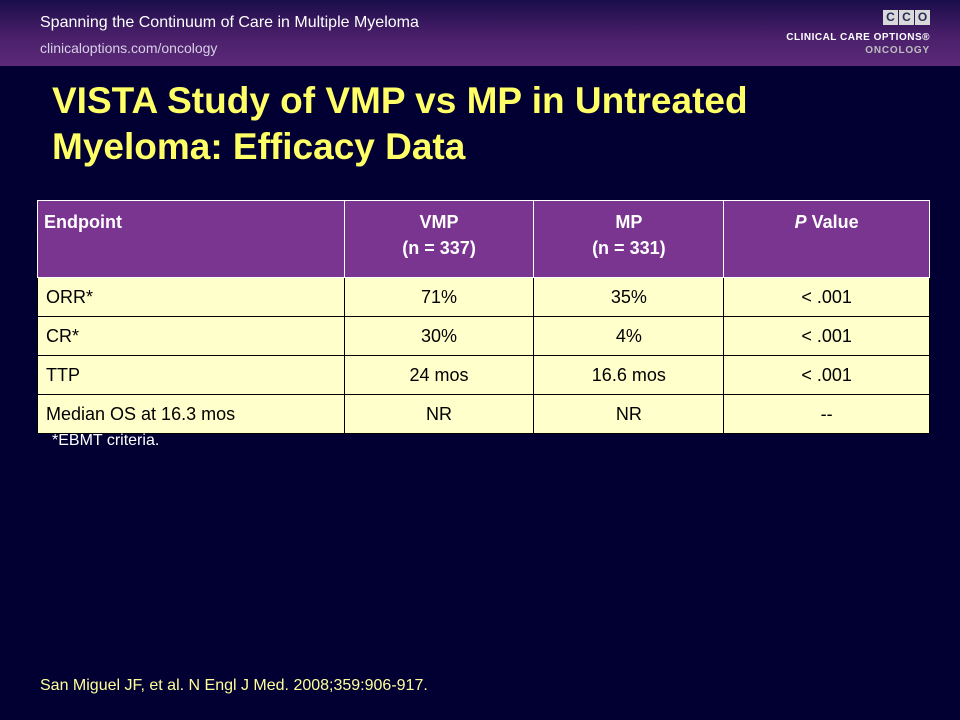 Image resolution: width=960 pixels, height=720 pixels. I want to click on header-band, so click(480, 33).